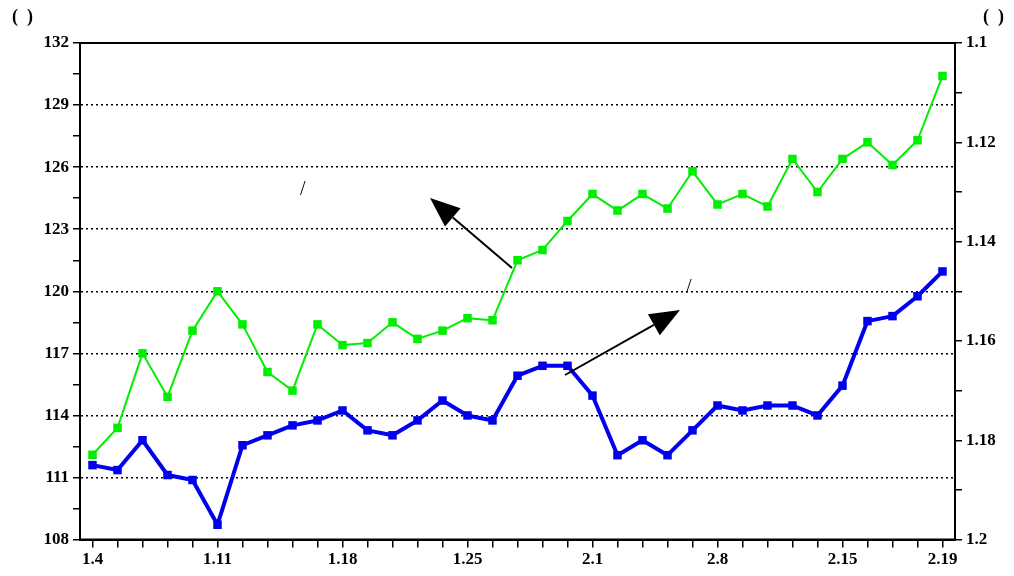 This screenshot has height=576, width=1014. Describe the element at coordinates (57, 352) in the screenshot. I see `y-tick-label: 117` at that location.